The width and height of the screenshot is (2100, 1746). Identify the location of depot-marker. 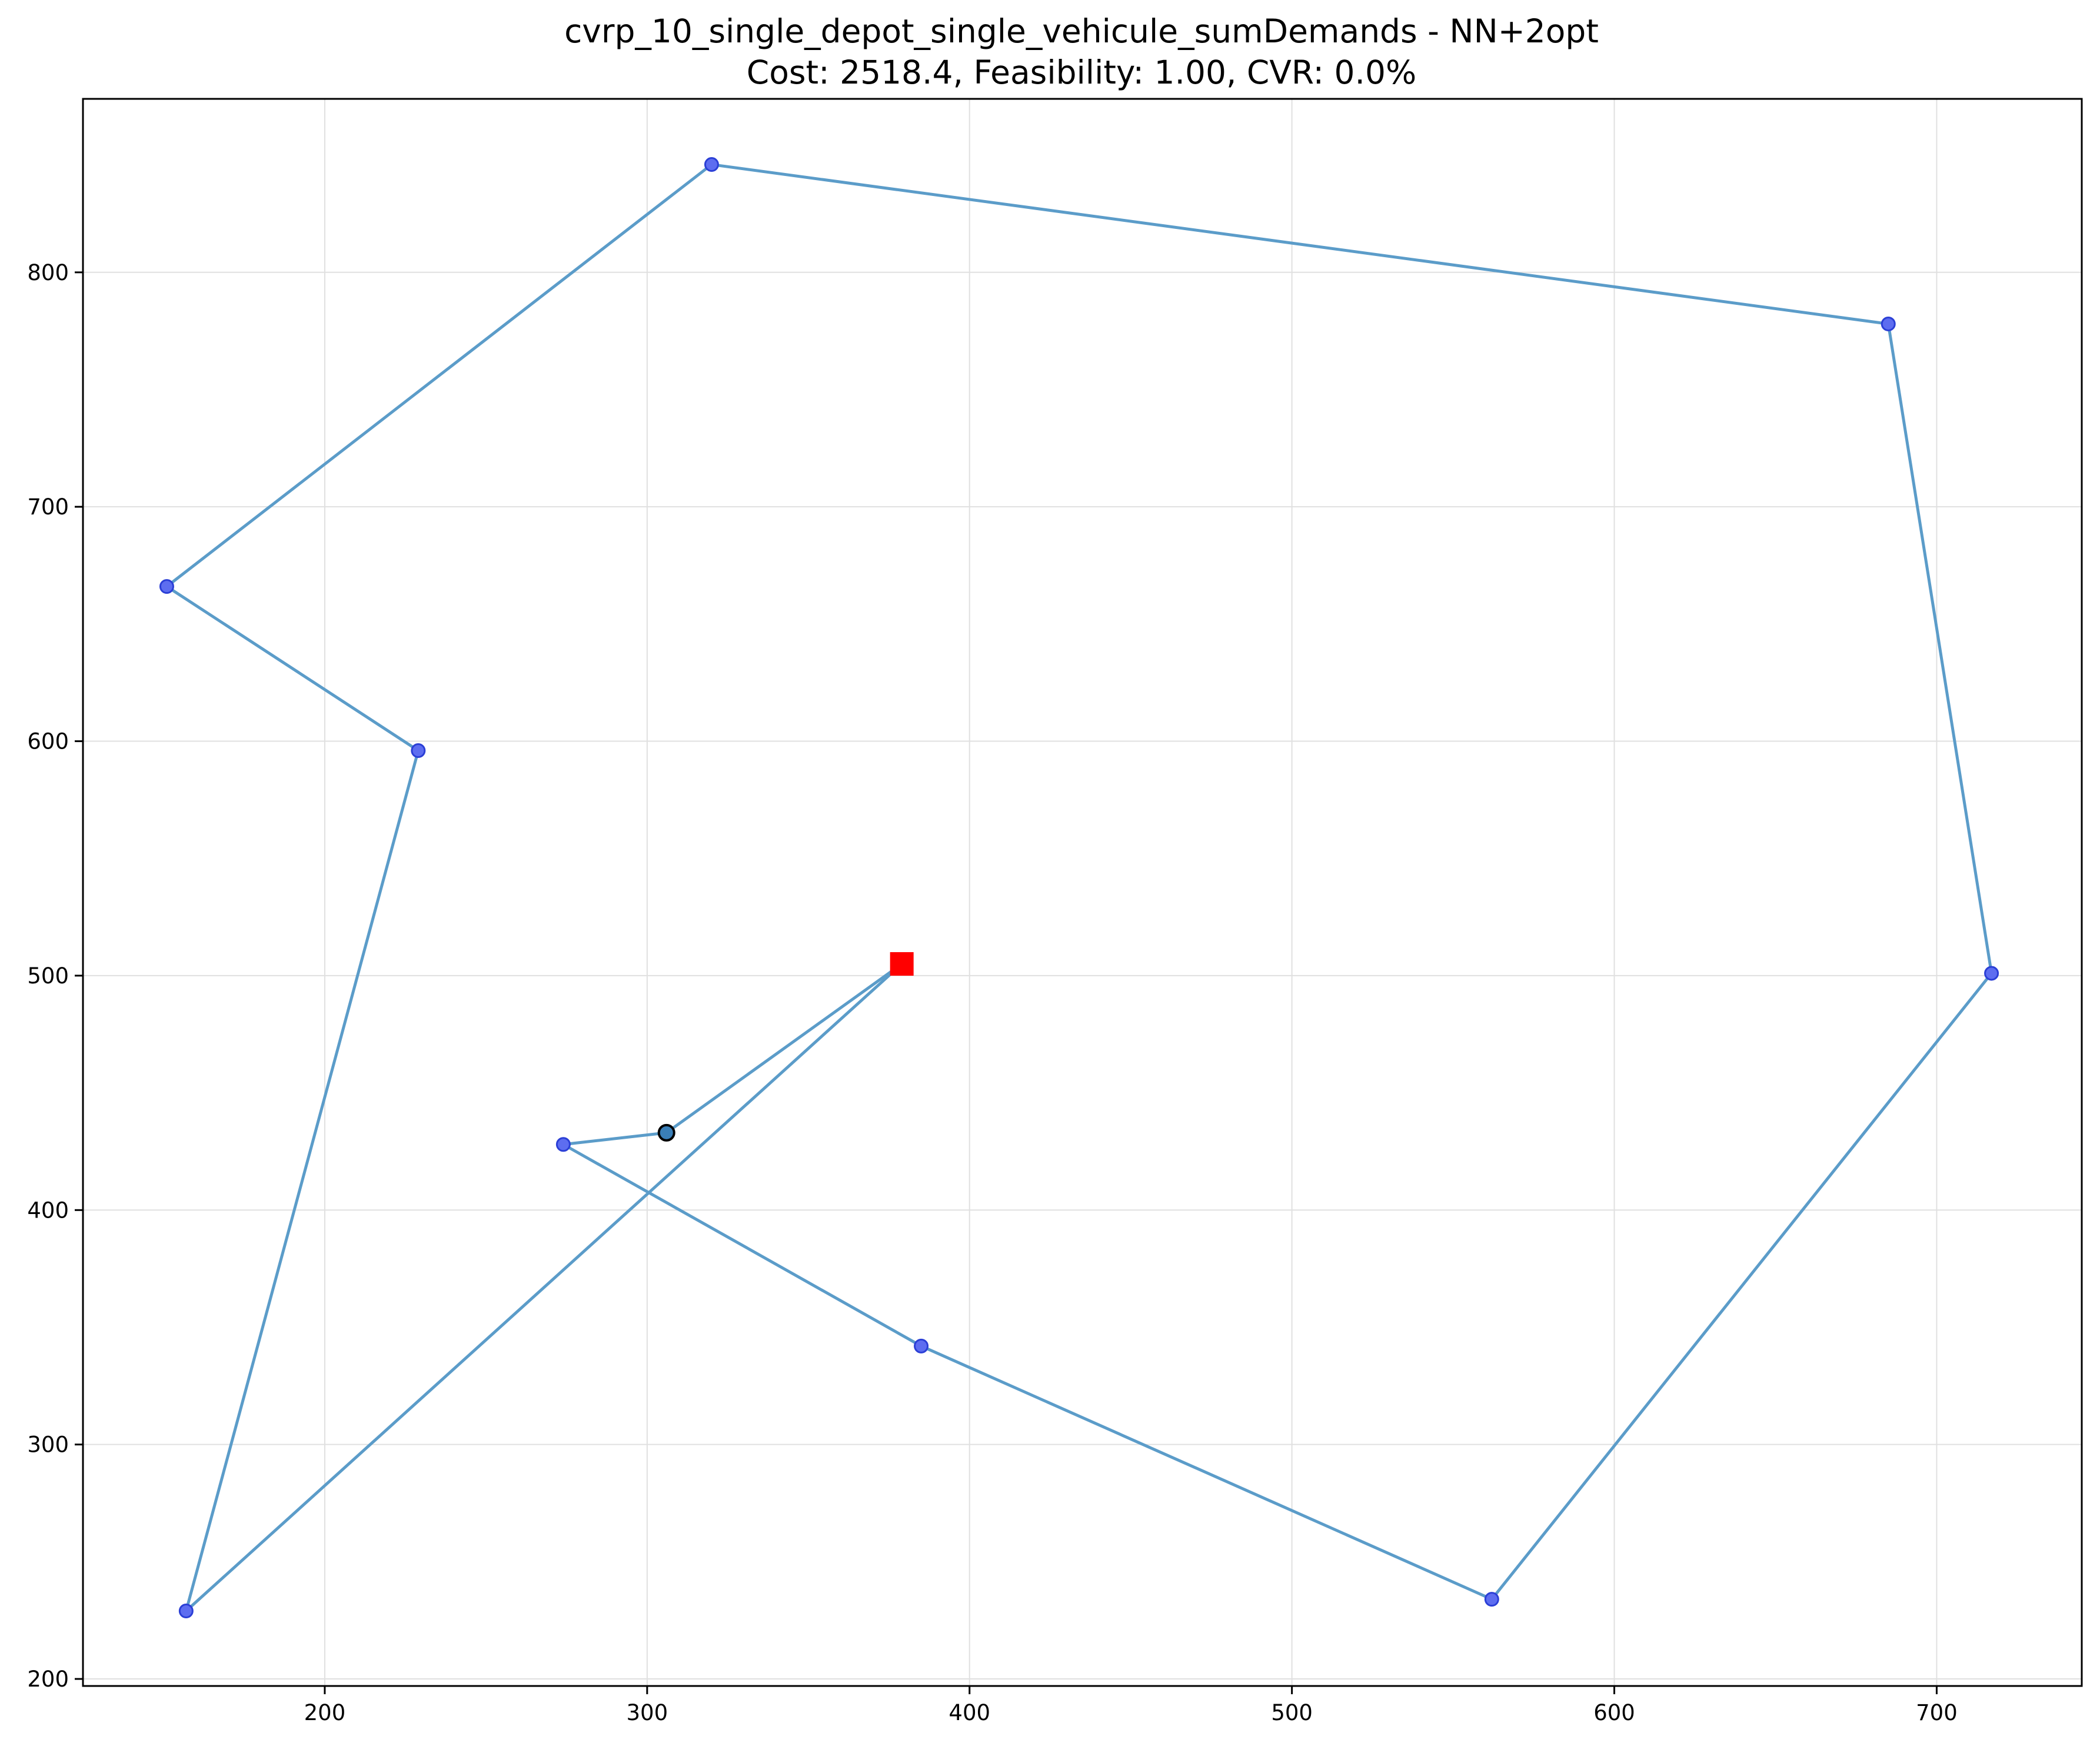
(902, 964).